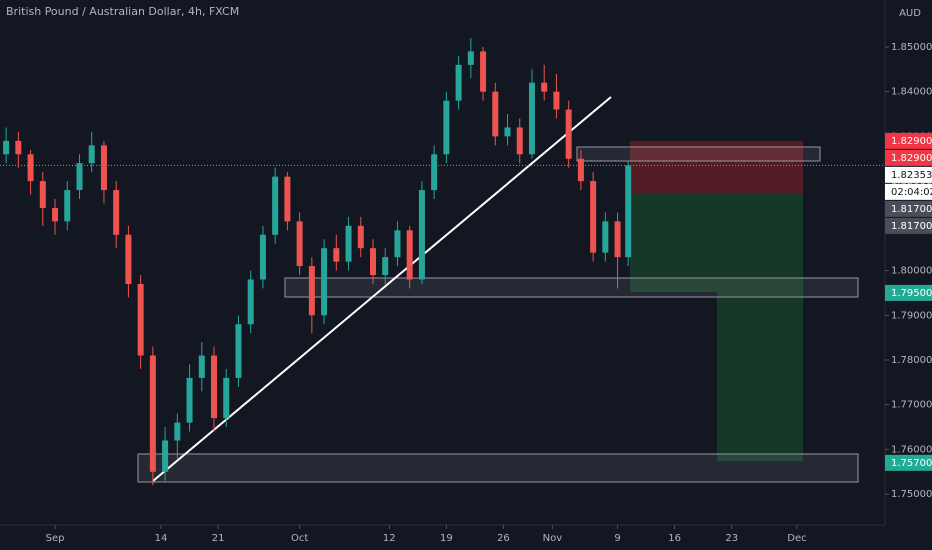  Describe the element at coordinates (911, 293) in the screenshot. I see `price-label: 1.79500` at that location.